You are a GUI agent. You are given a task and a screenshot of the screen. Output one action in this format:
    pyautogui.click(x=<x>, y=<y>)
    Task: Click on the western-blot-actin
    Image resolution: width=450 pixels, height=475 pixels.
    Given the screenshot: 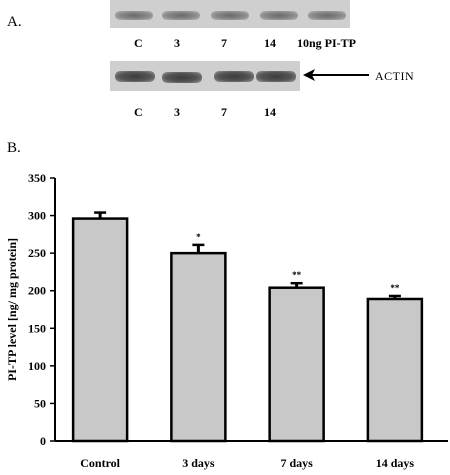 What is the action you would take?
    pyautogui.click(x=205, y=76)
    